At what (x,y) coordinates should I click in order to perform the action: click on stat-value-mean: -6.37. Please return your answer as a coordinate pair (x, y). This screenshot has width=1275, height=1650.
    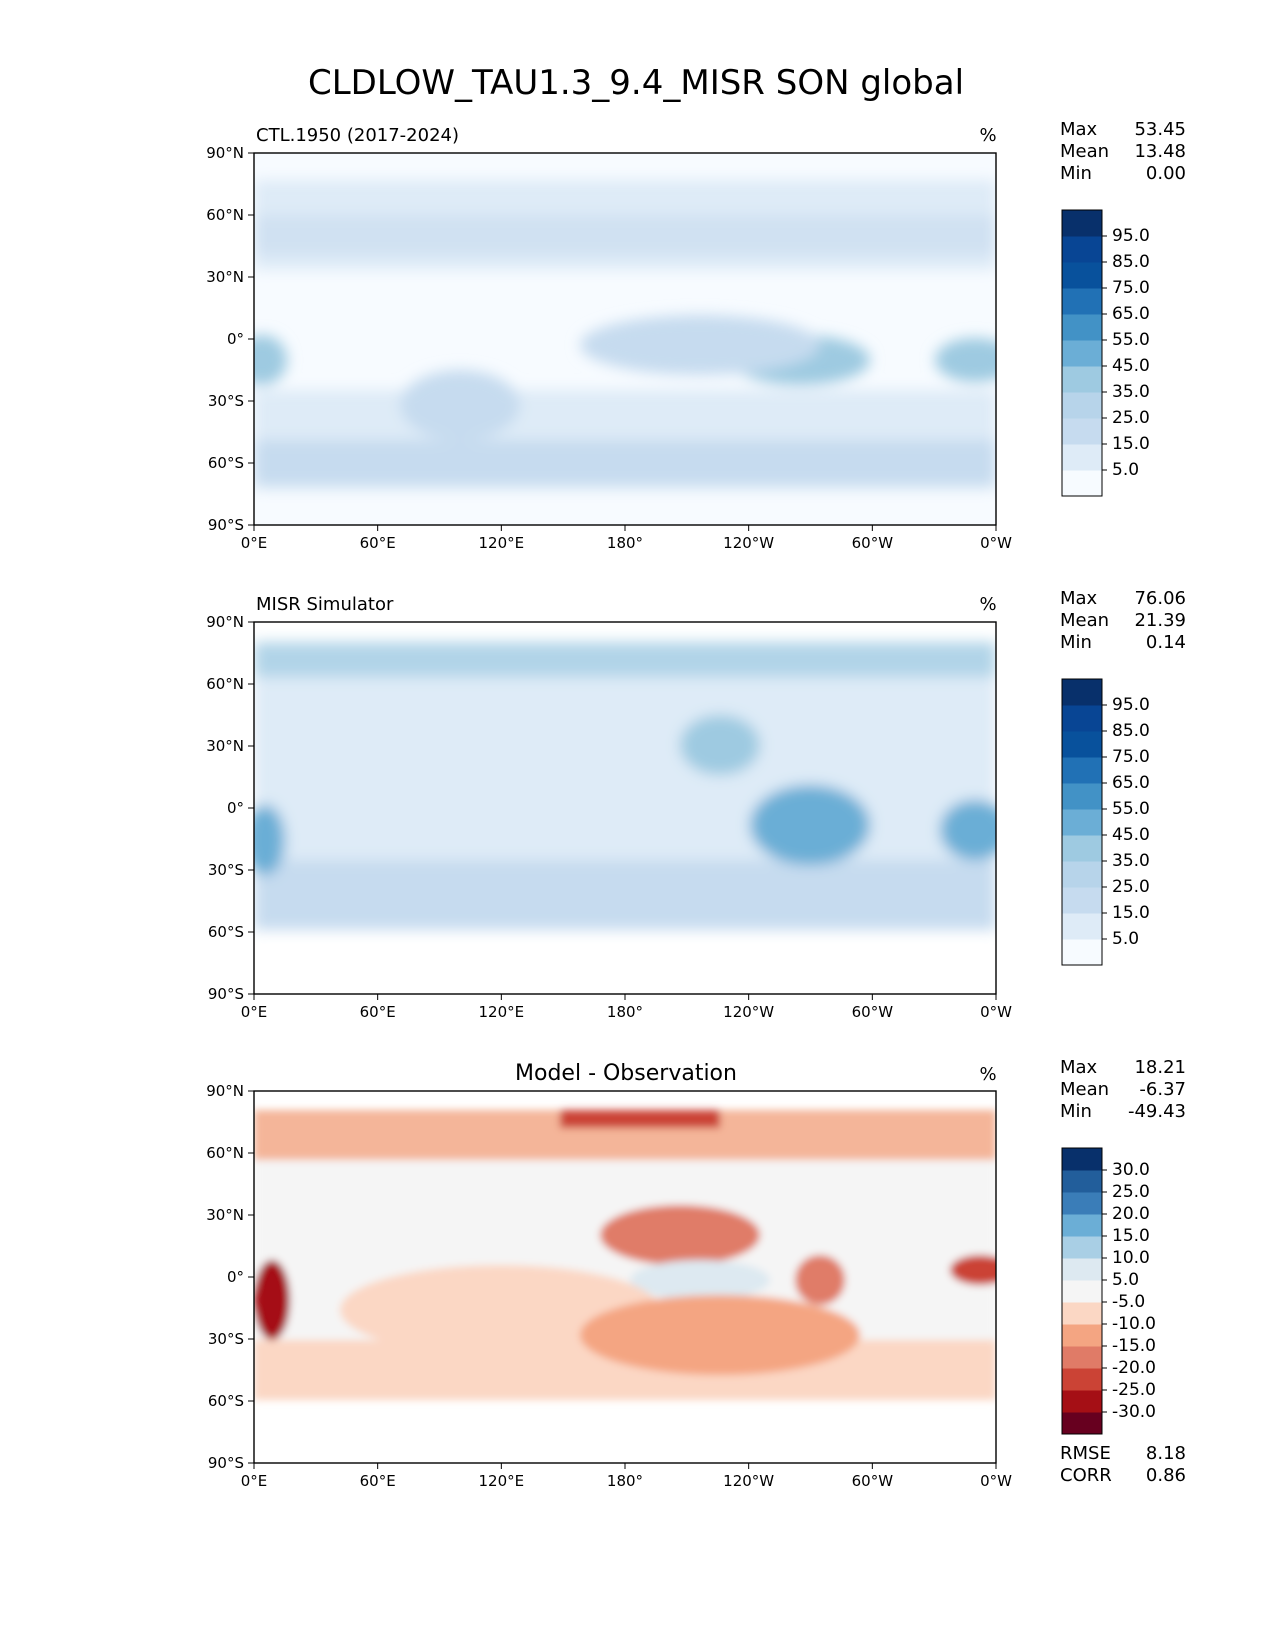
    Looking at the image, I should click on (1162, 1089).